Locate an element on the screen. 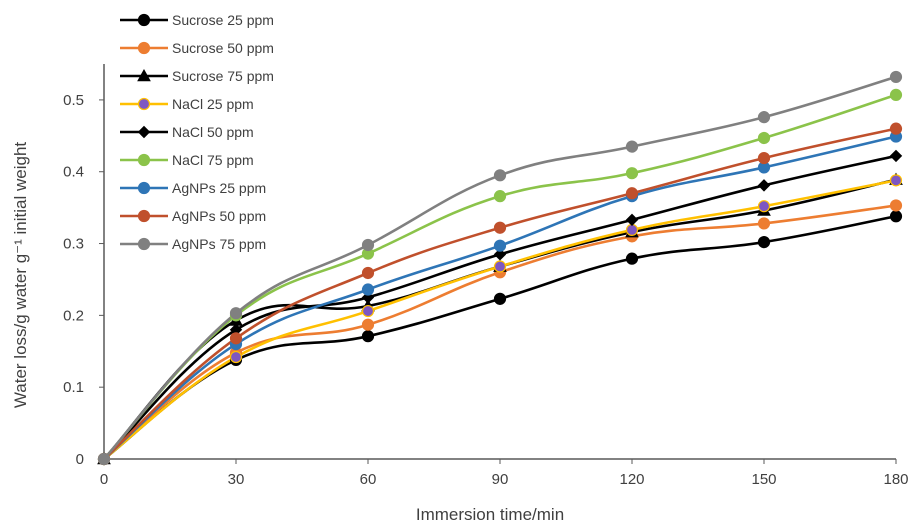 This screenshot has height=530, width=911. y-axis-title: Water loss/g water g⁻¹ initial weight is located at coordinates (20, 275).